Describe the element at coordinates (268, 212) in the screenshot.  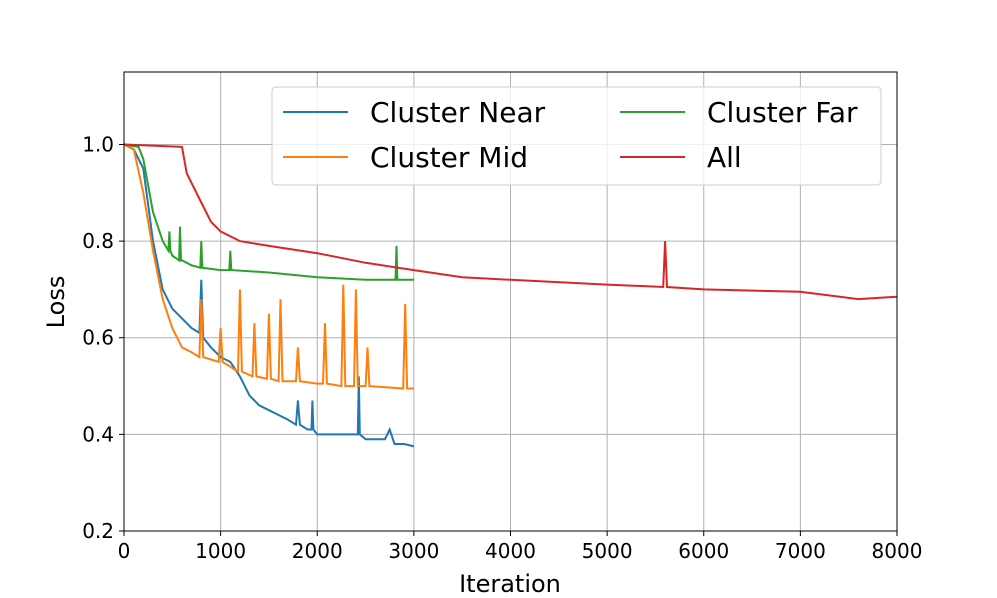
I see `series-line-cluster-far` at that location.